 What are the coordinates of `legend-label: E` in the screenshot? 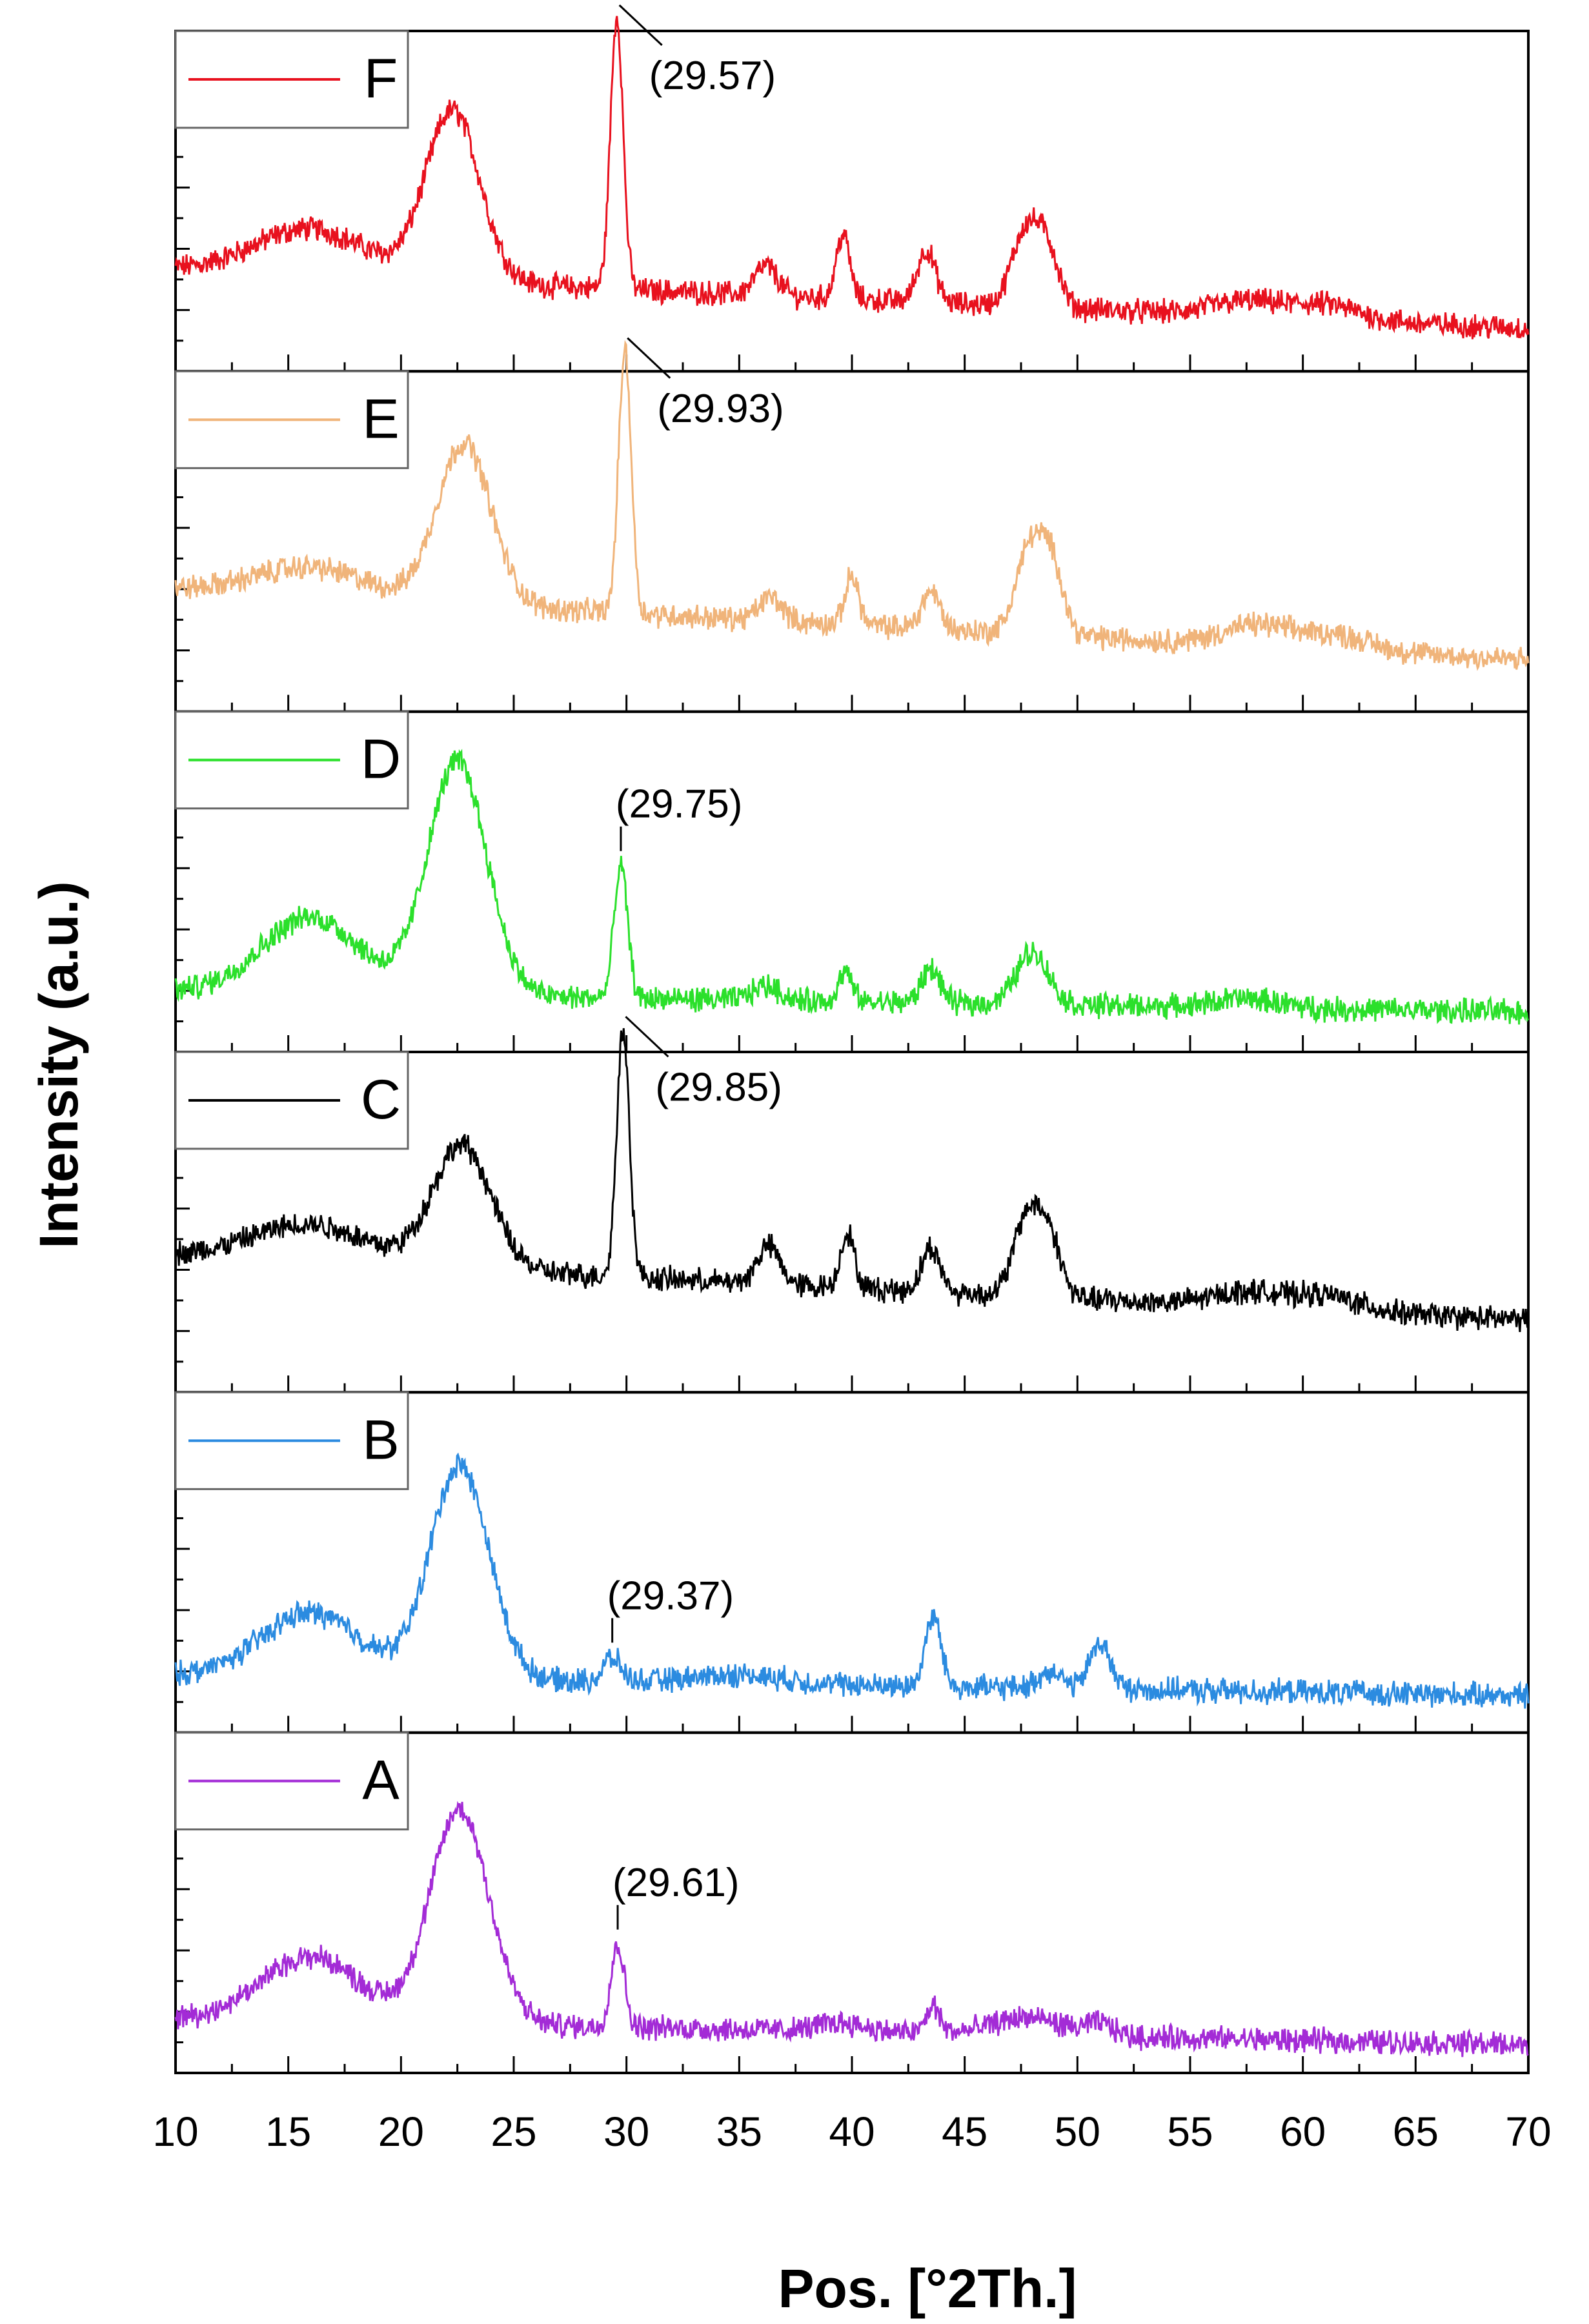 It's located at (380, 419).